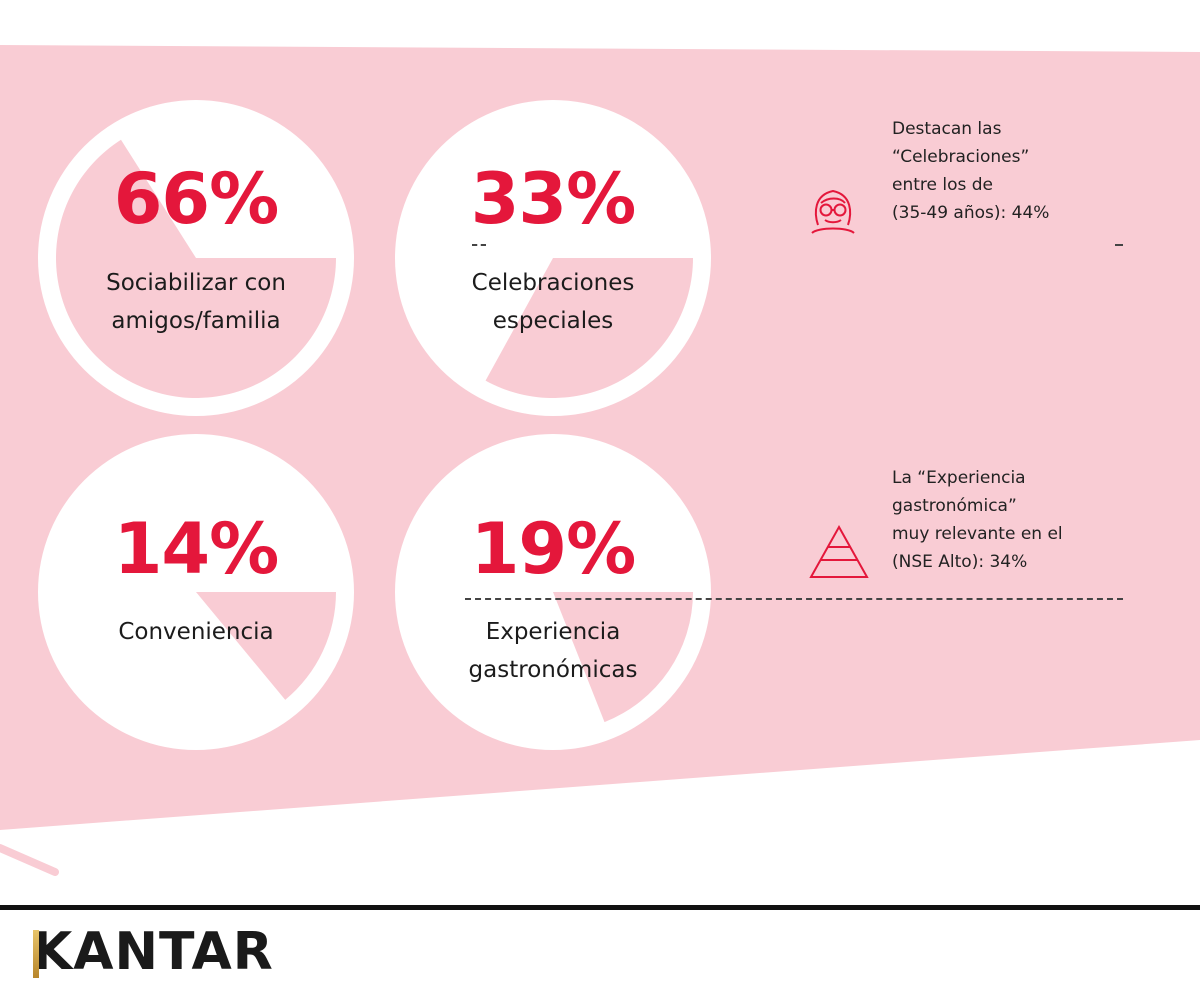 Image resolution: width=1200 pixels, height=997 pixels. I want to click on percent-label-3: 19%, so click(553, 549).